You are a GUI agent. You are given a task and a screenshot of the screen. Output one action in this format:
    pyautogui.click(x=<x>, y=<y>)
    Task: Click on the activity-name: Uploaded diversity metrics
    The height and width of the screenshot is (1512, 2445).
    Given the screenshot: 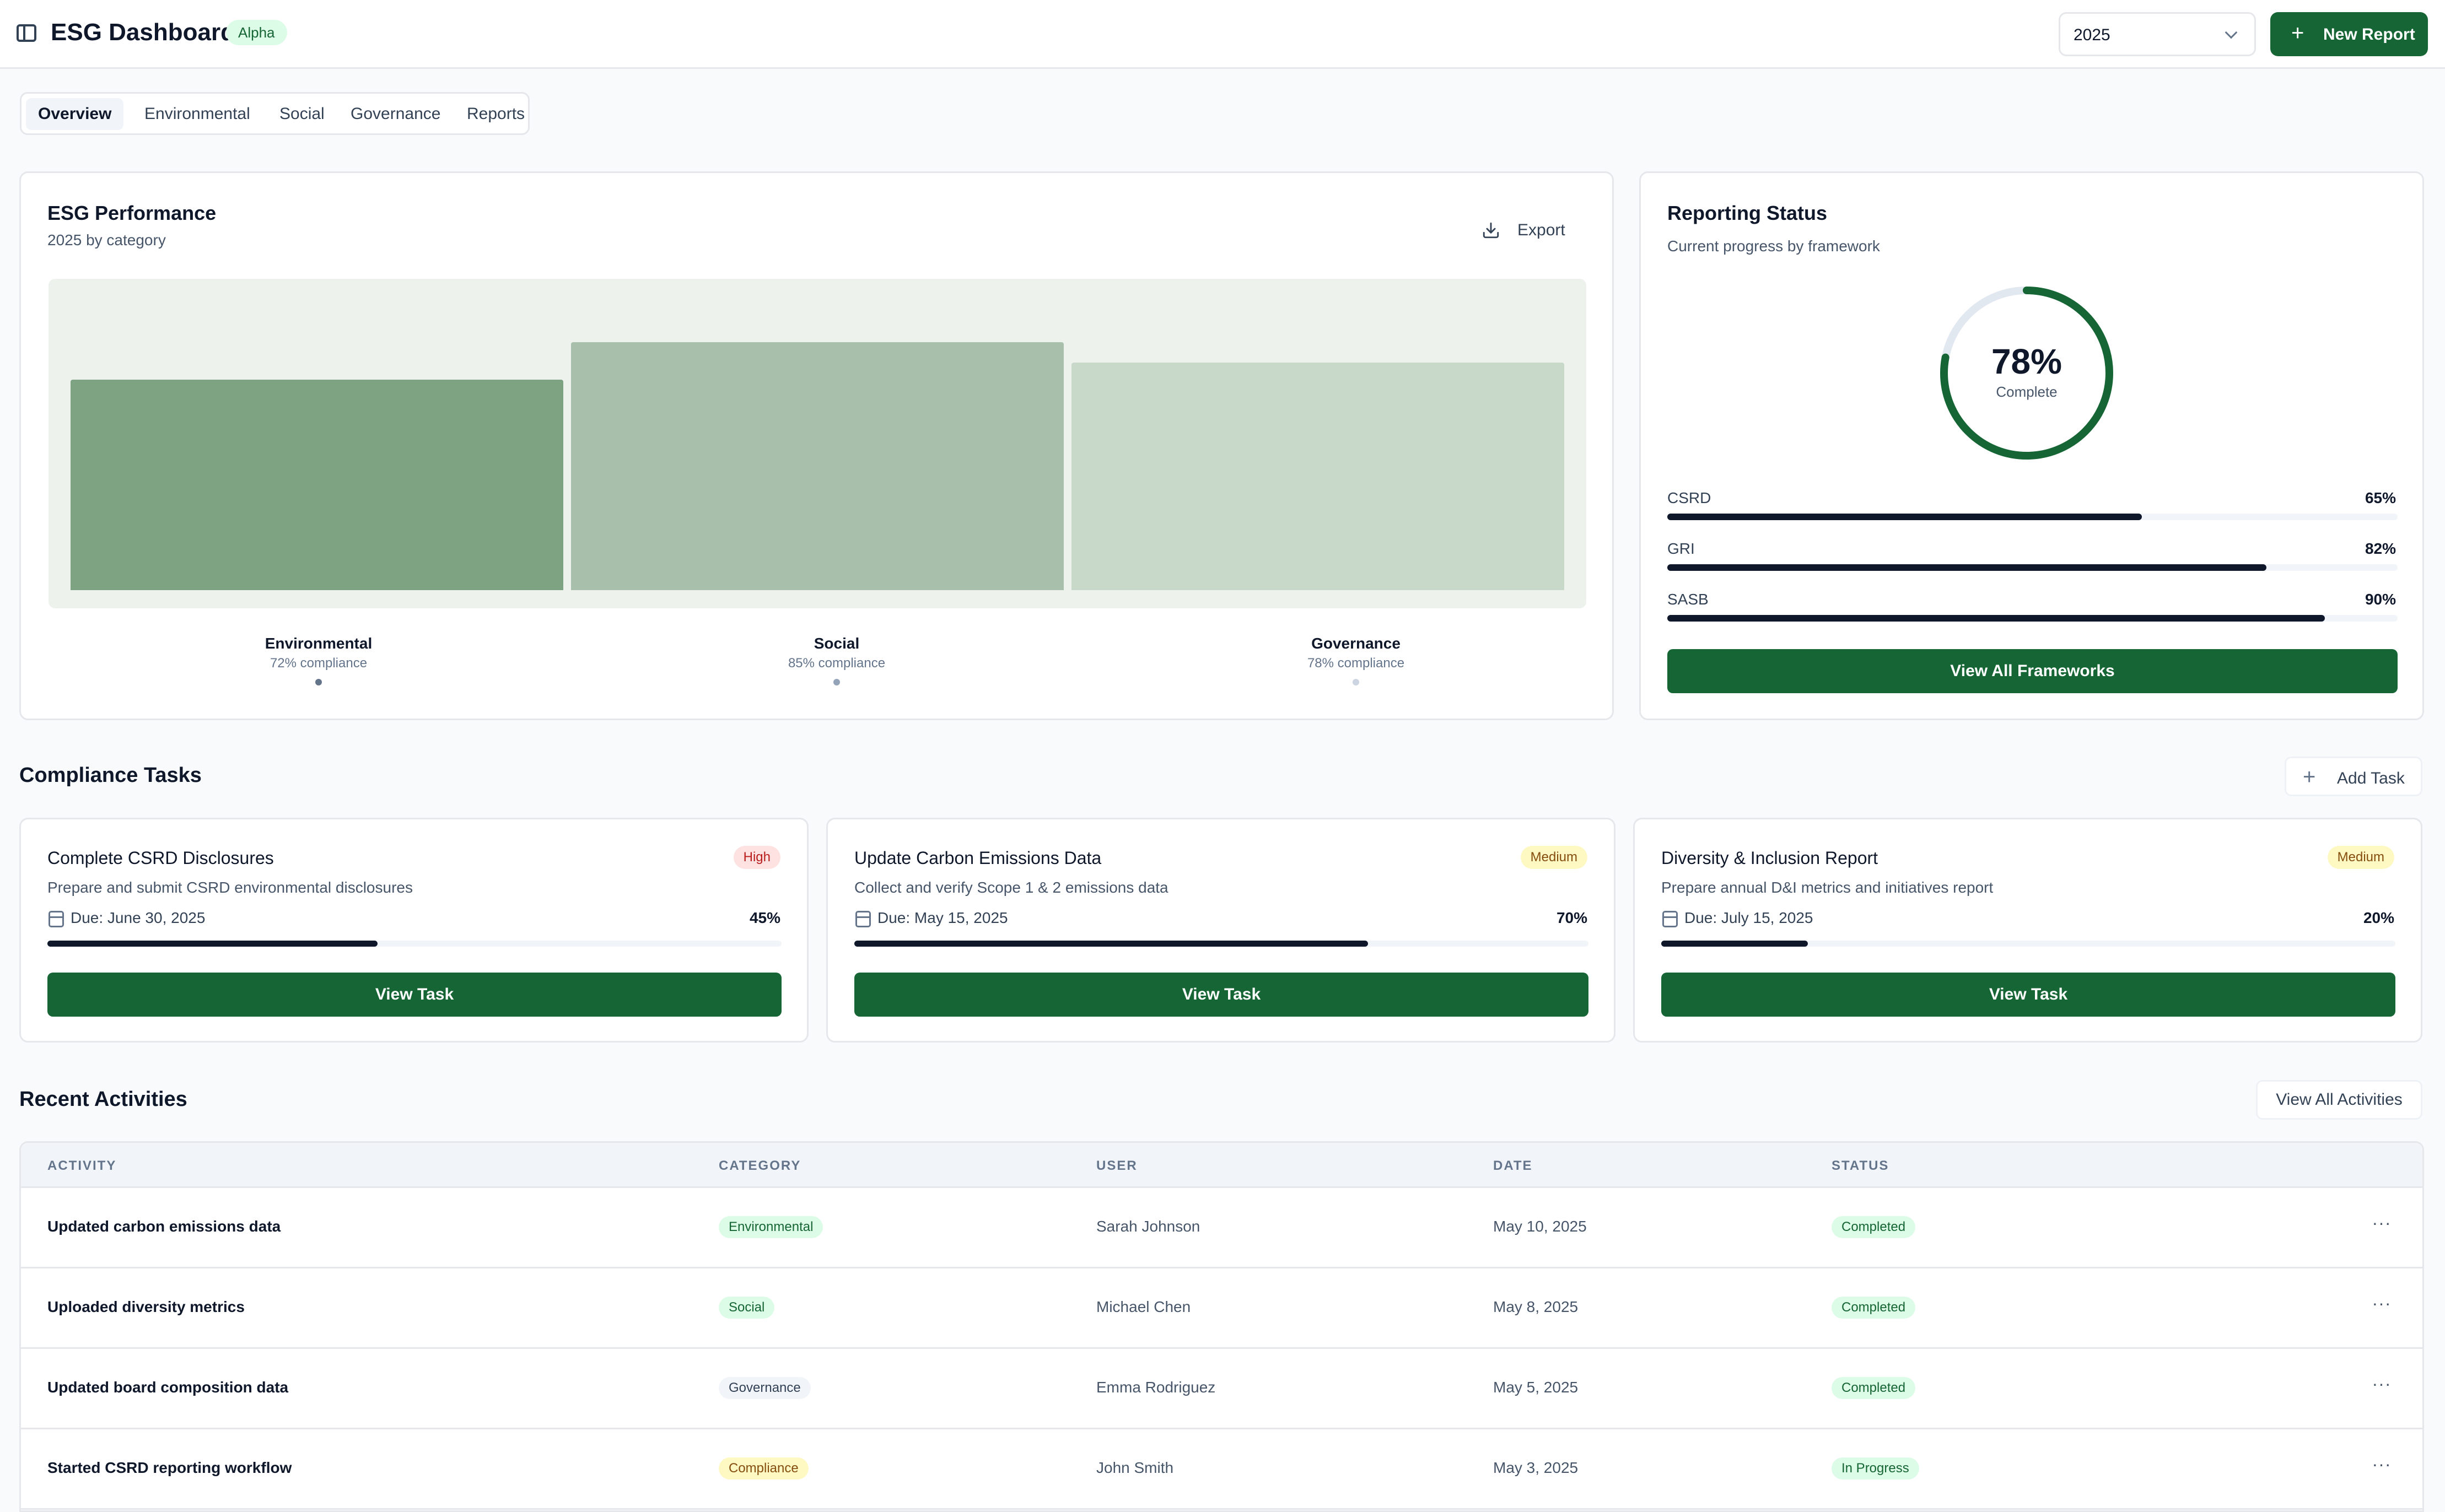 What is the action you would take?
    pyautogui.click(x=146, y=1306)
    